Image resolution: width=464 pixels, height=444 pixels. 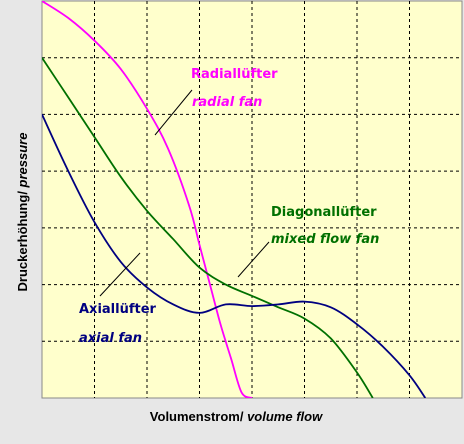 What do you see at coordinates (234, 74) in the screenshot?
I see `radial-label: Radiallüfter` at bounding box center [234, 74].